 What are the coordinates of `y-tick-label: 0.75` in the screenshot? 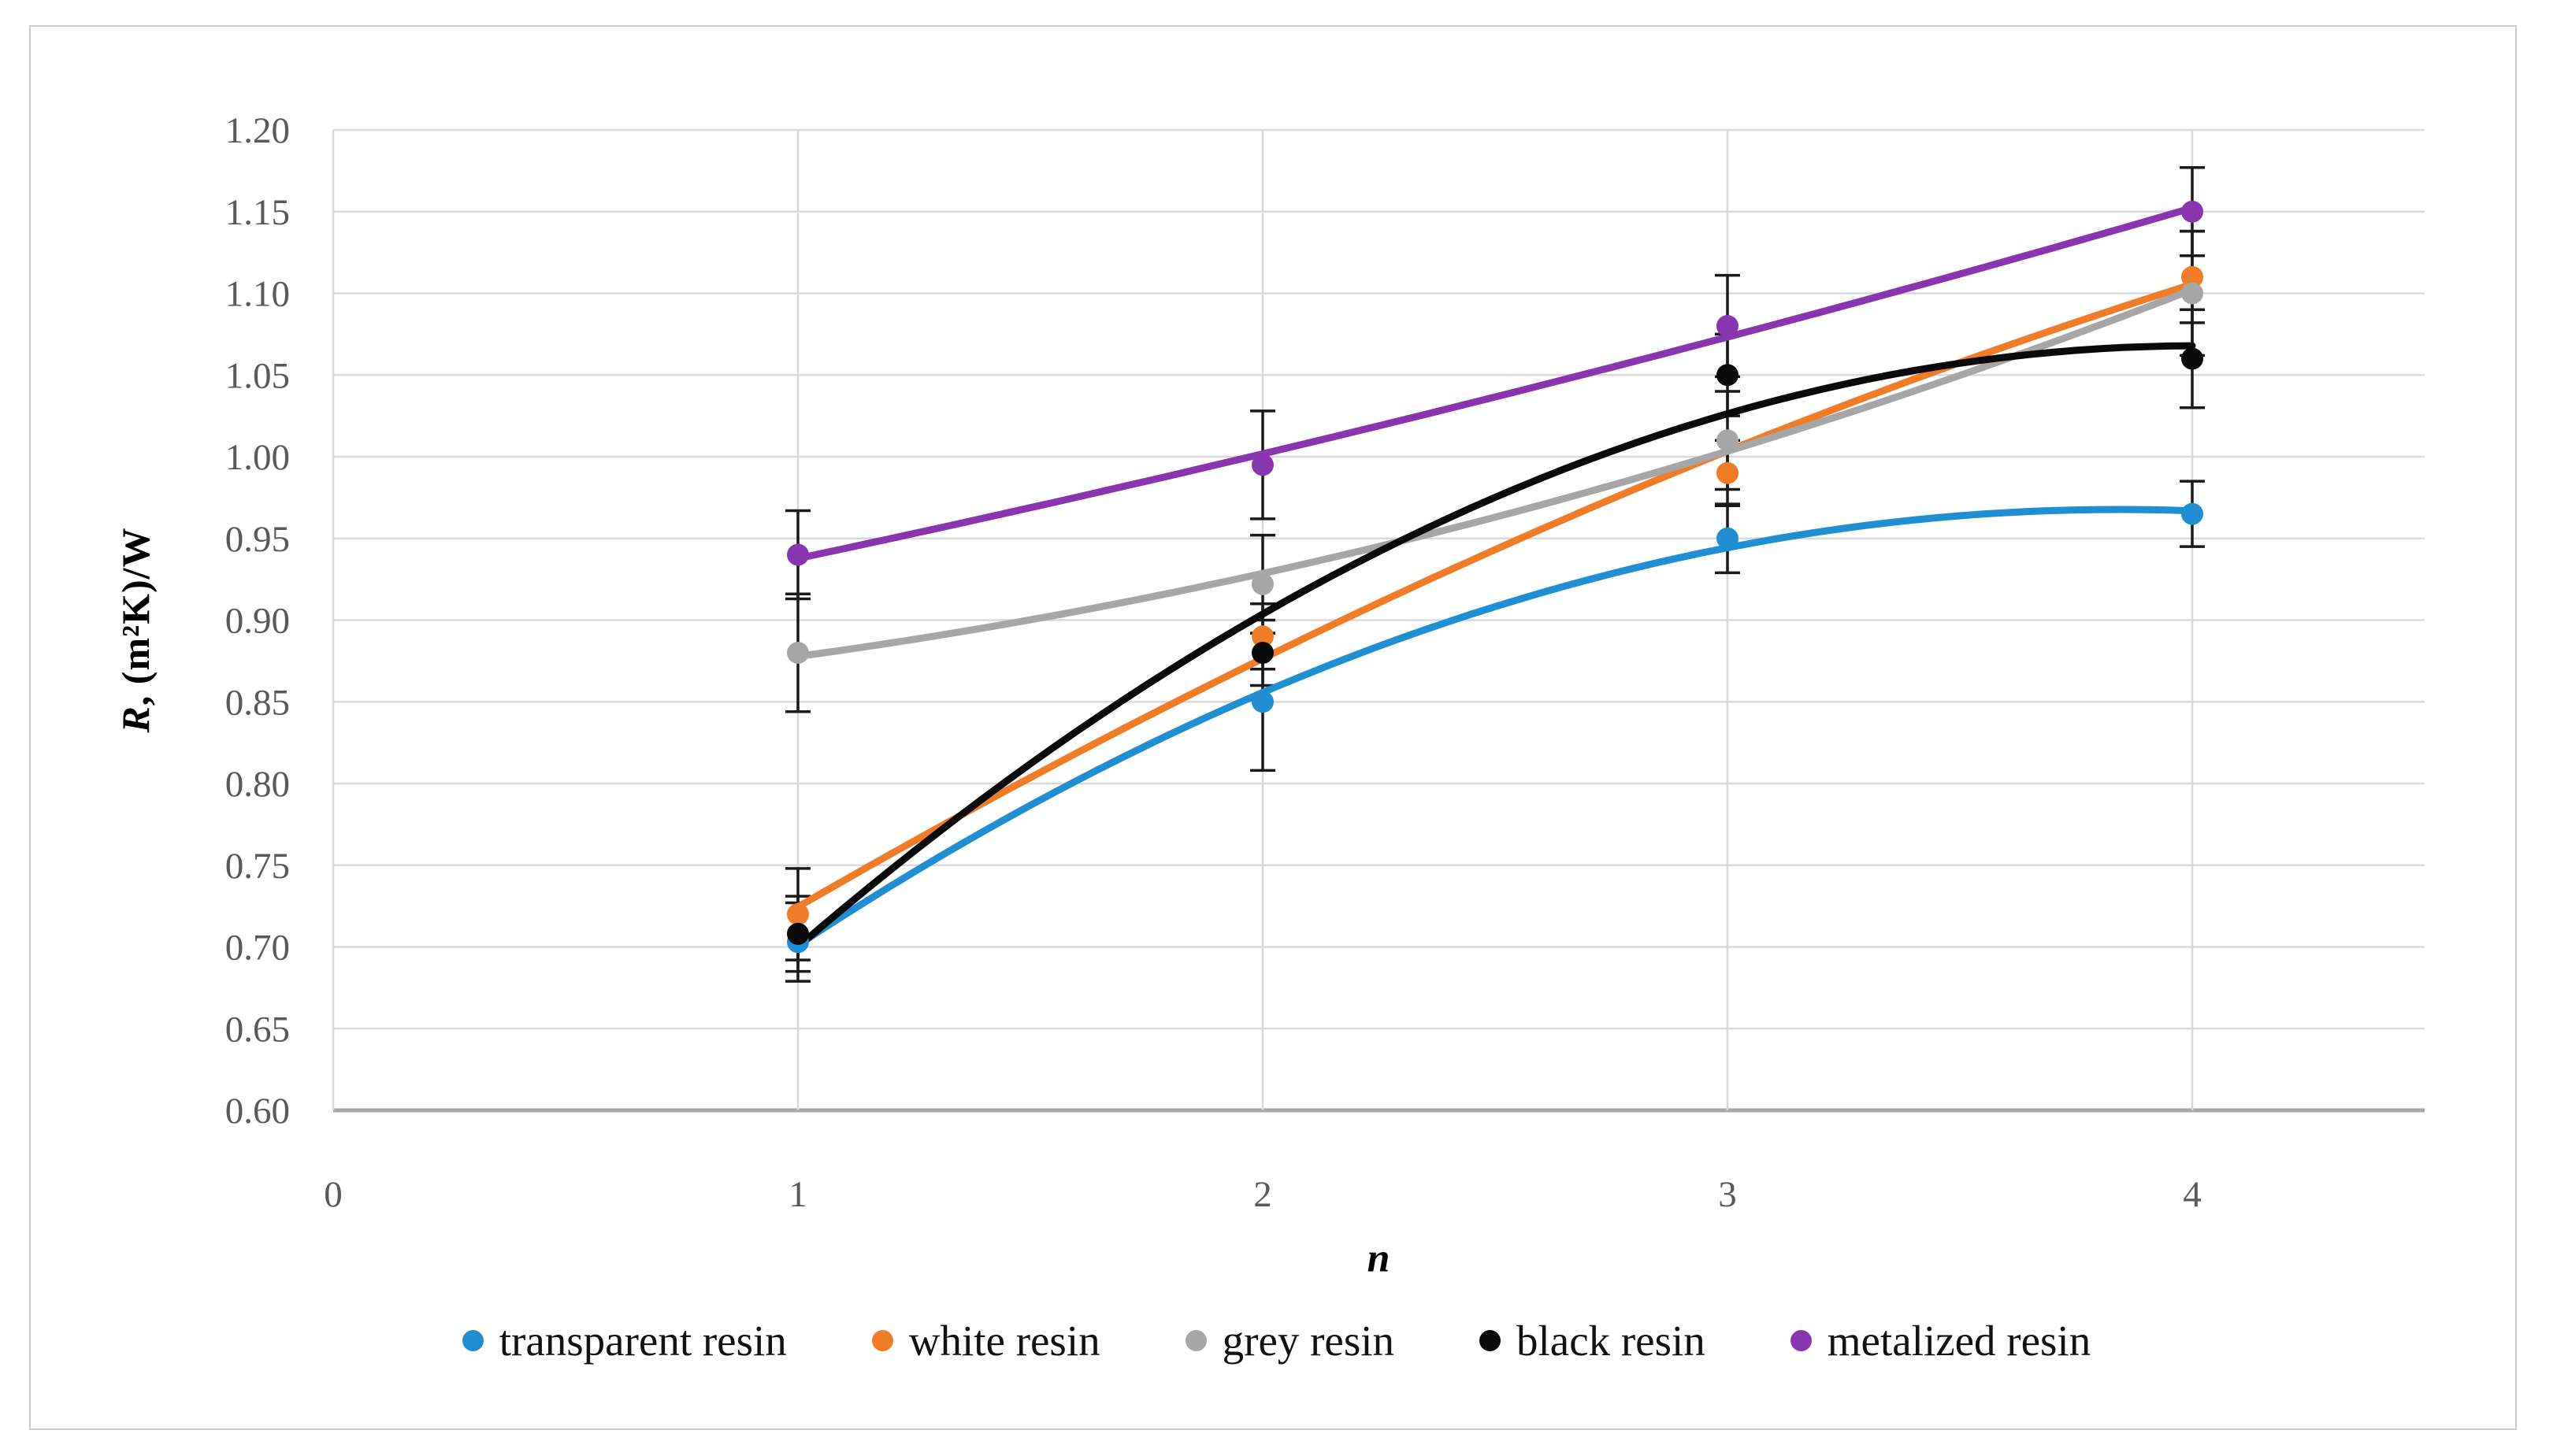 It's located at (257, 866).